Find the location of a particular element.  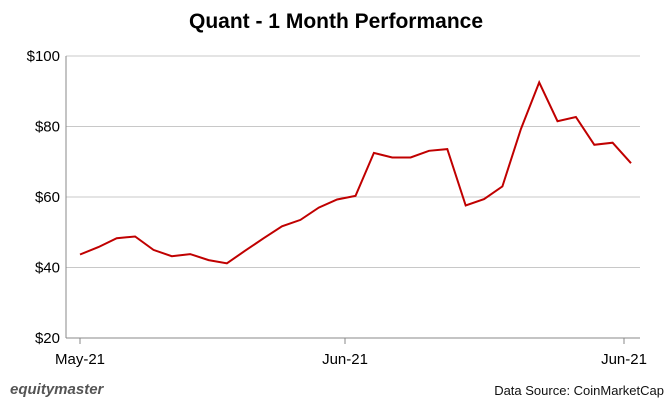

y-tick-label: $100 is located at coordinates (43, 56).